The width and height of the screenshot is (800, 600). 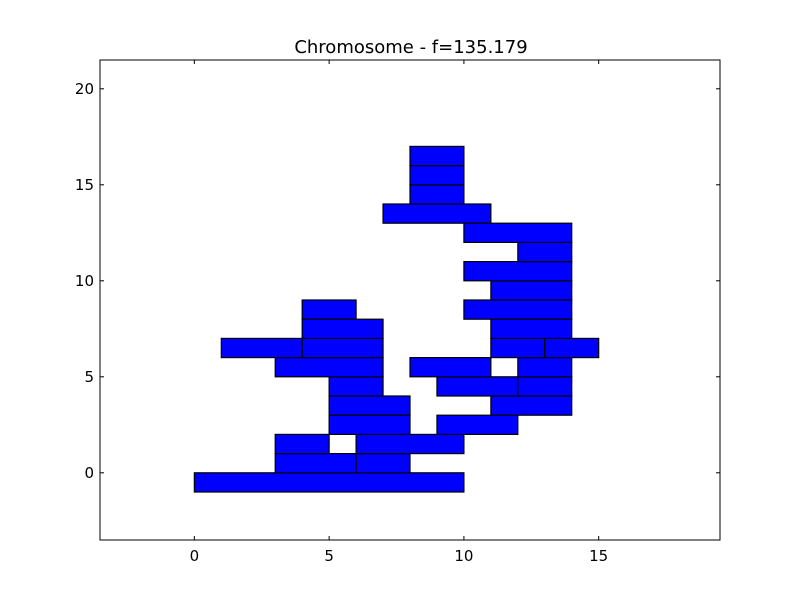 What do you see at coordinates (329, 556) in the screenshot?
I see `x-tick-label-1: 5` at bounding box center [329, 556].